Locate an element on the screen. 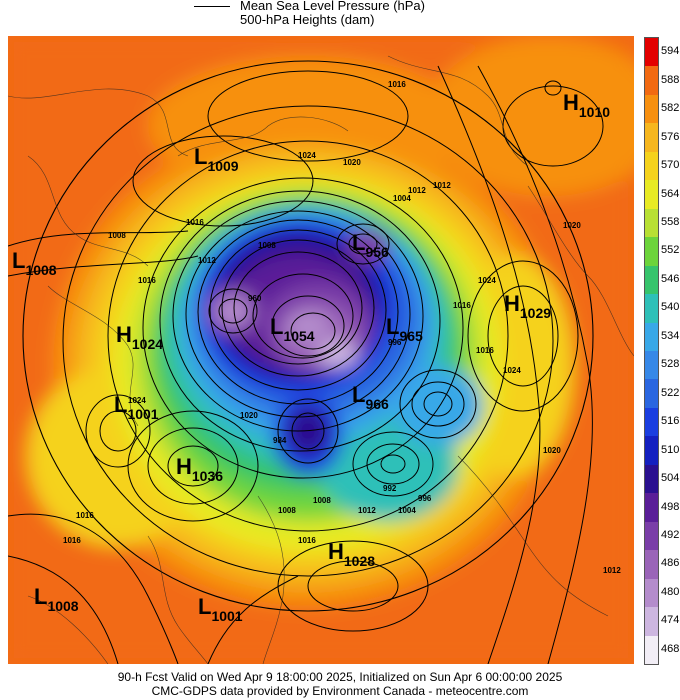 The height and width of the screenshot is (700, 680). isobar-label: 960 is located at coordinates (255, 298).